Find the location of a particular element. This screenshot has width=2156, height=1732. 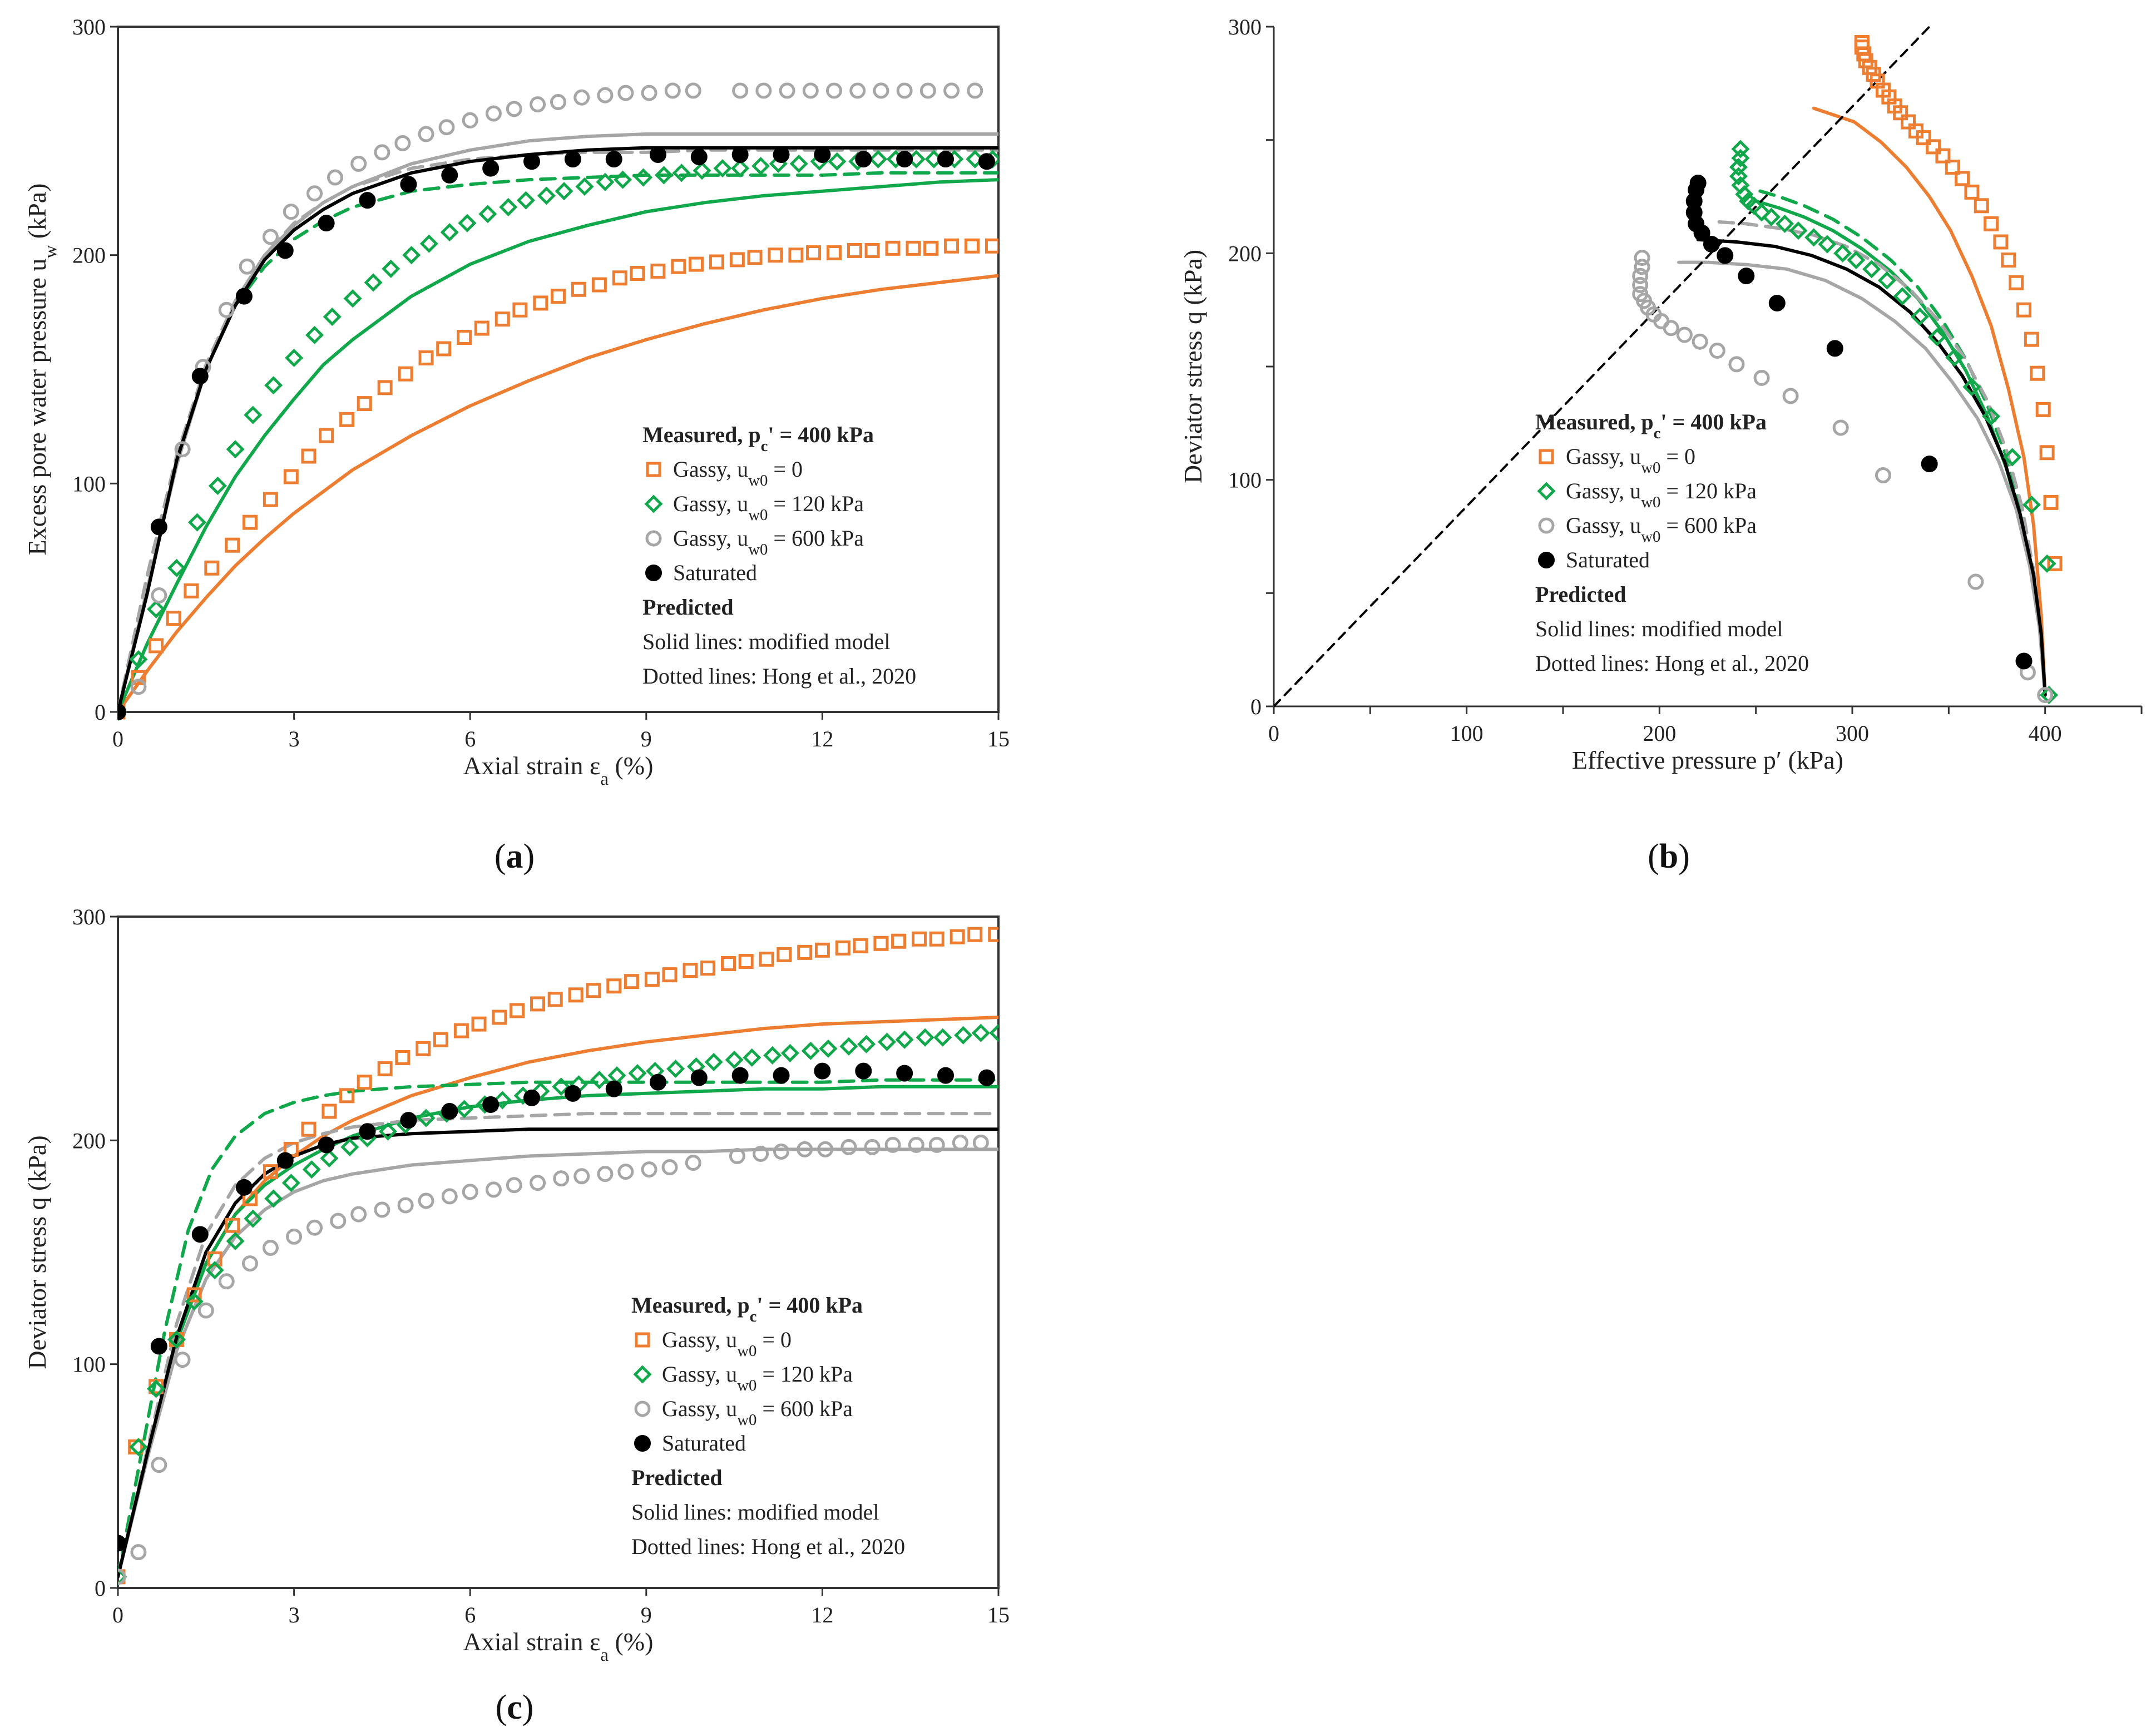

predicted-line-black-solid is located at coordinates (1871, 467).